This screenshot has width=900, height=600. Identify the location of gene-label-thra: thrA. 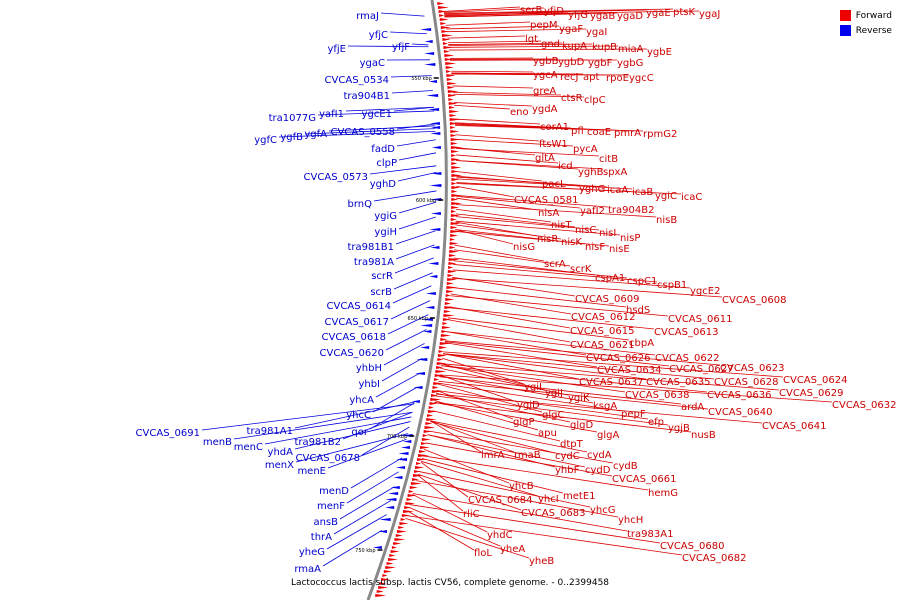
(321, 537).